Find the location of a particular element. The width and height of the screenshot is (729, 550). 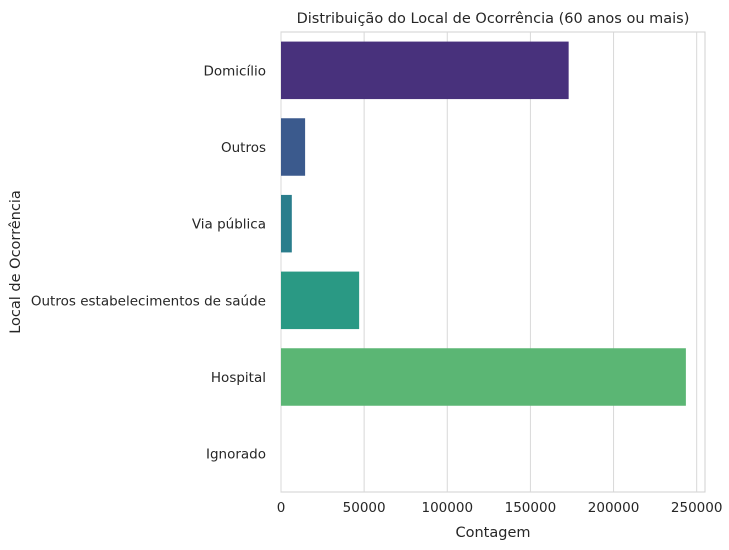

x-axis-label: Contagem is located at coordinates (492, 533).